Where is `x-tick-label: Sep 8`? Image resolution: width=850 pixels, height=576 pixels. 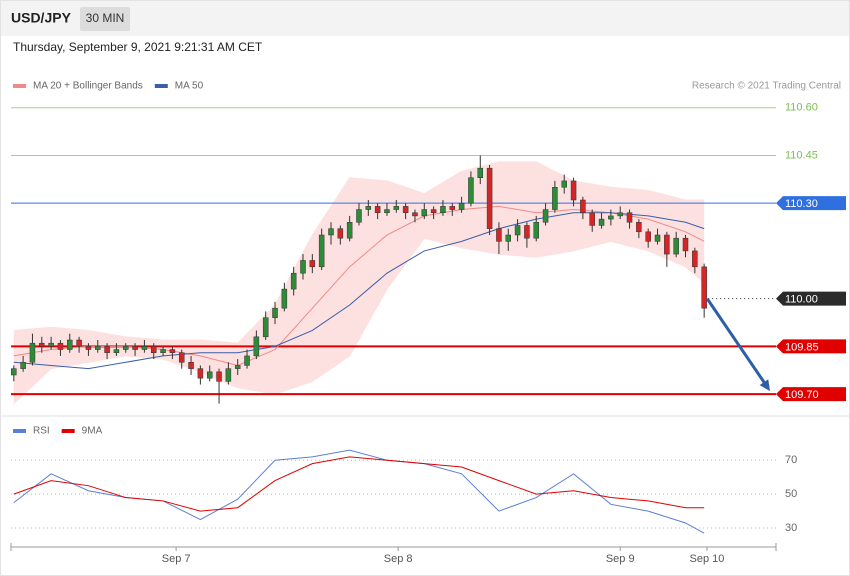 x-tick-label: Sep 8 is located at coordinates (398, 559).